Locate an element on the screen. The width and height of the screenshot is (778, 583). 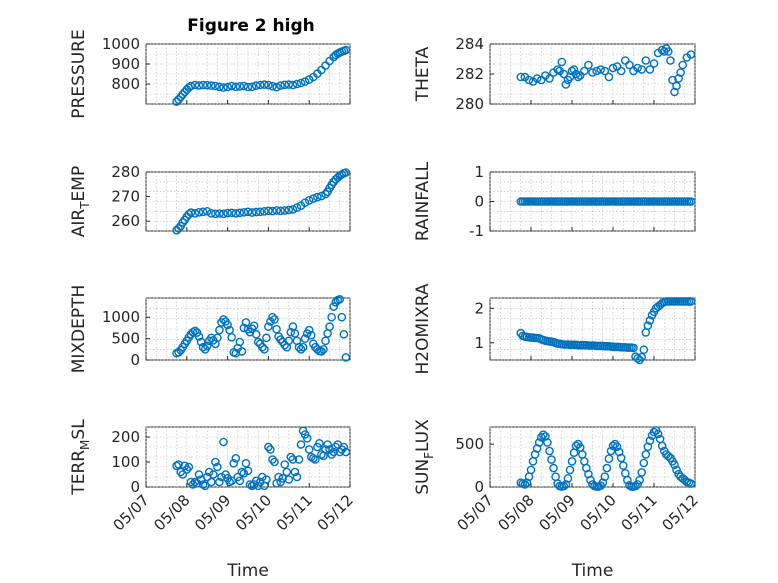
y-tick-label: 1000 is located at coordinates (121, 317).